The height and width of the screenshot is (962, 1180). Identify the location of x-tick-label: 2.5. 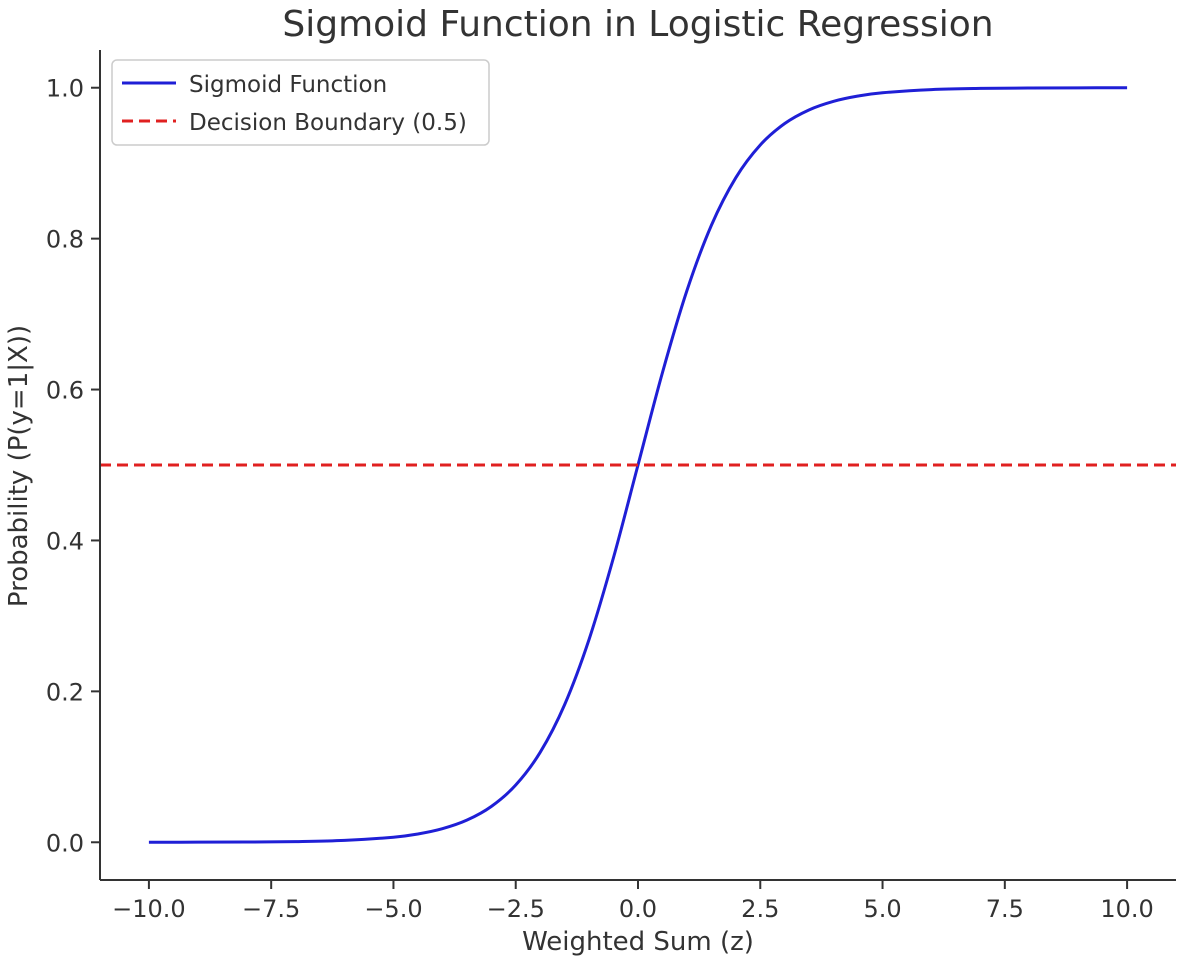
(760, 909).